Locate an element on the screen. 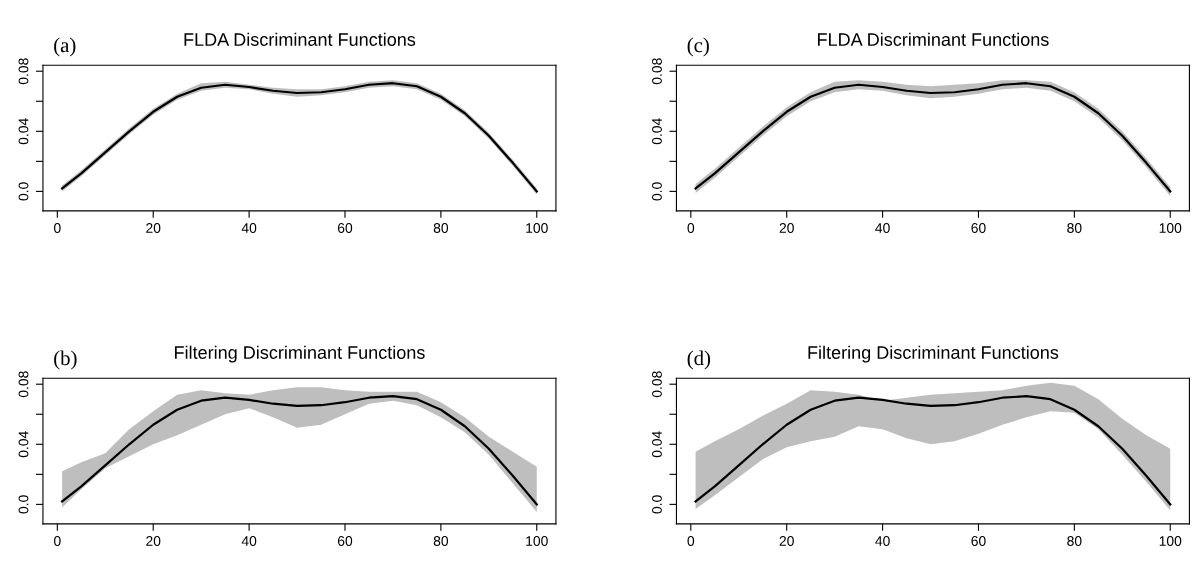 The height and width of the screenshot is (567, 1193). text: (b) is located at coordinates (65, 360).